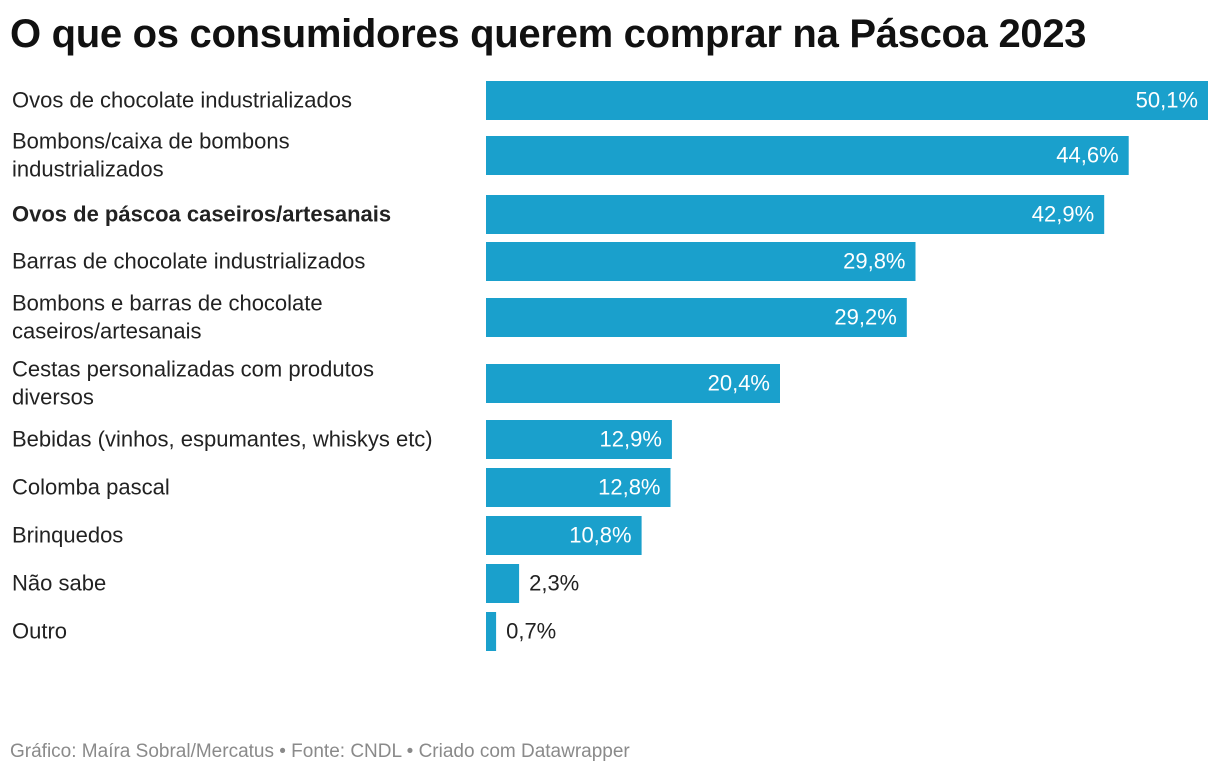 This screenshot has width=1220, height=778. Describe the element at coordinates (188, 261) in the screenshot. I see `category-label: Barras de chocolate industrializados` at that location.